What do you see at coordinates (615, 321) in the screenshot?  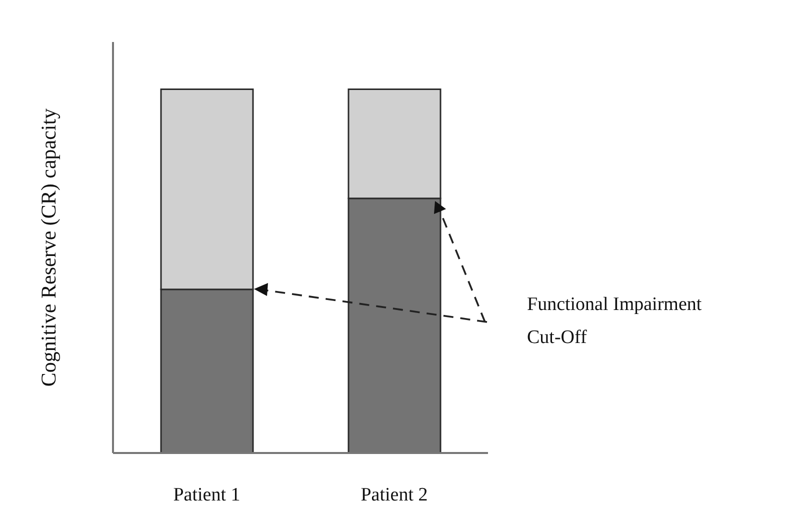 I see `text: Functional Impairment Cut-Off` at bounding box center [615, 321].